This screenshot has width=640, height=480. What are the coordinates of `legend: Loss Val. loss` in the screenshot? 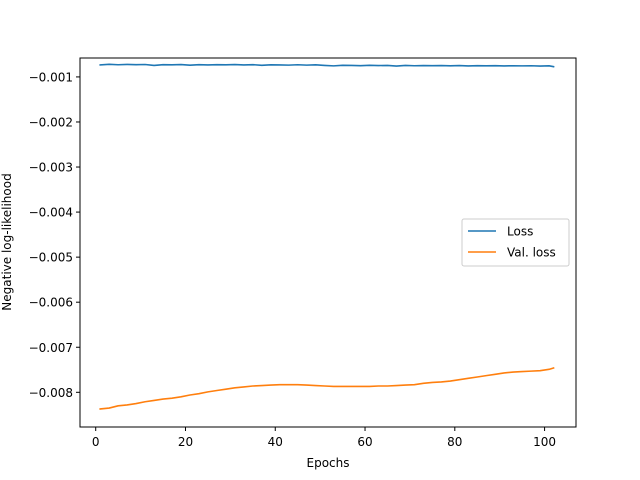 It's located at (515, 242).